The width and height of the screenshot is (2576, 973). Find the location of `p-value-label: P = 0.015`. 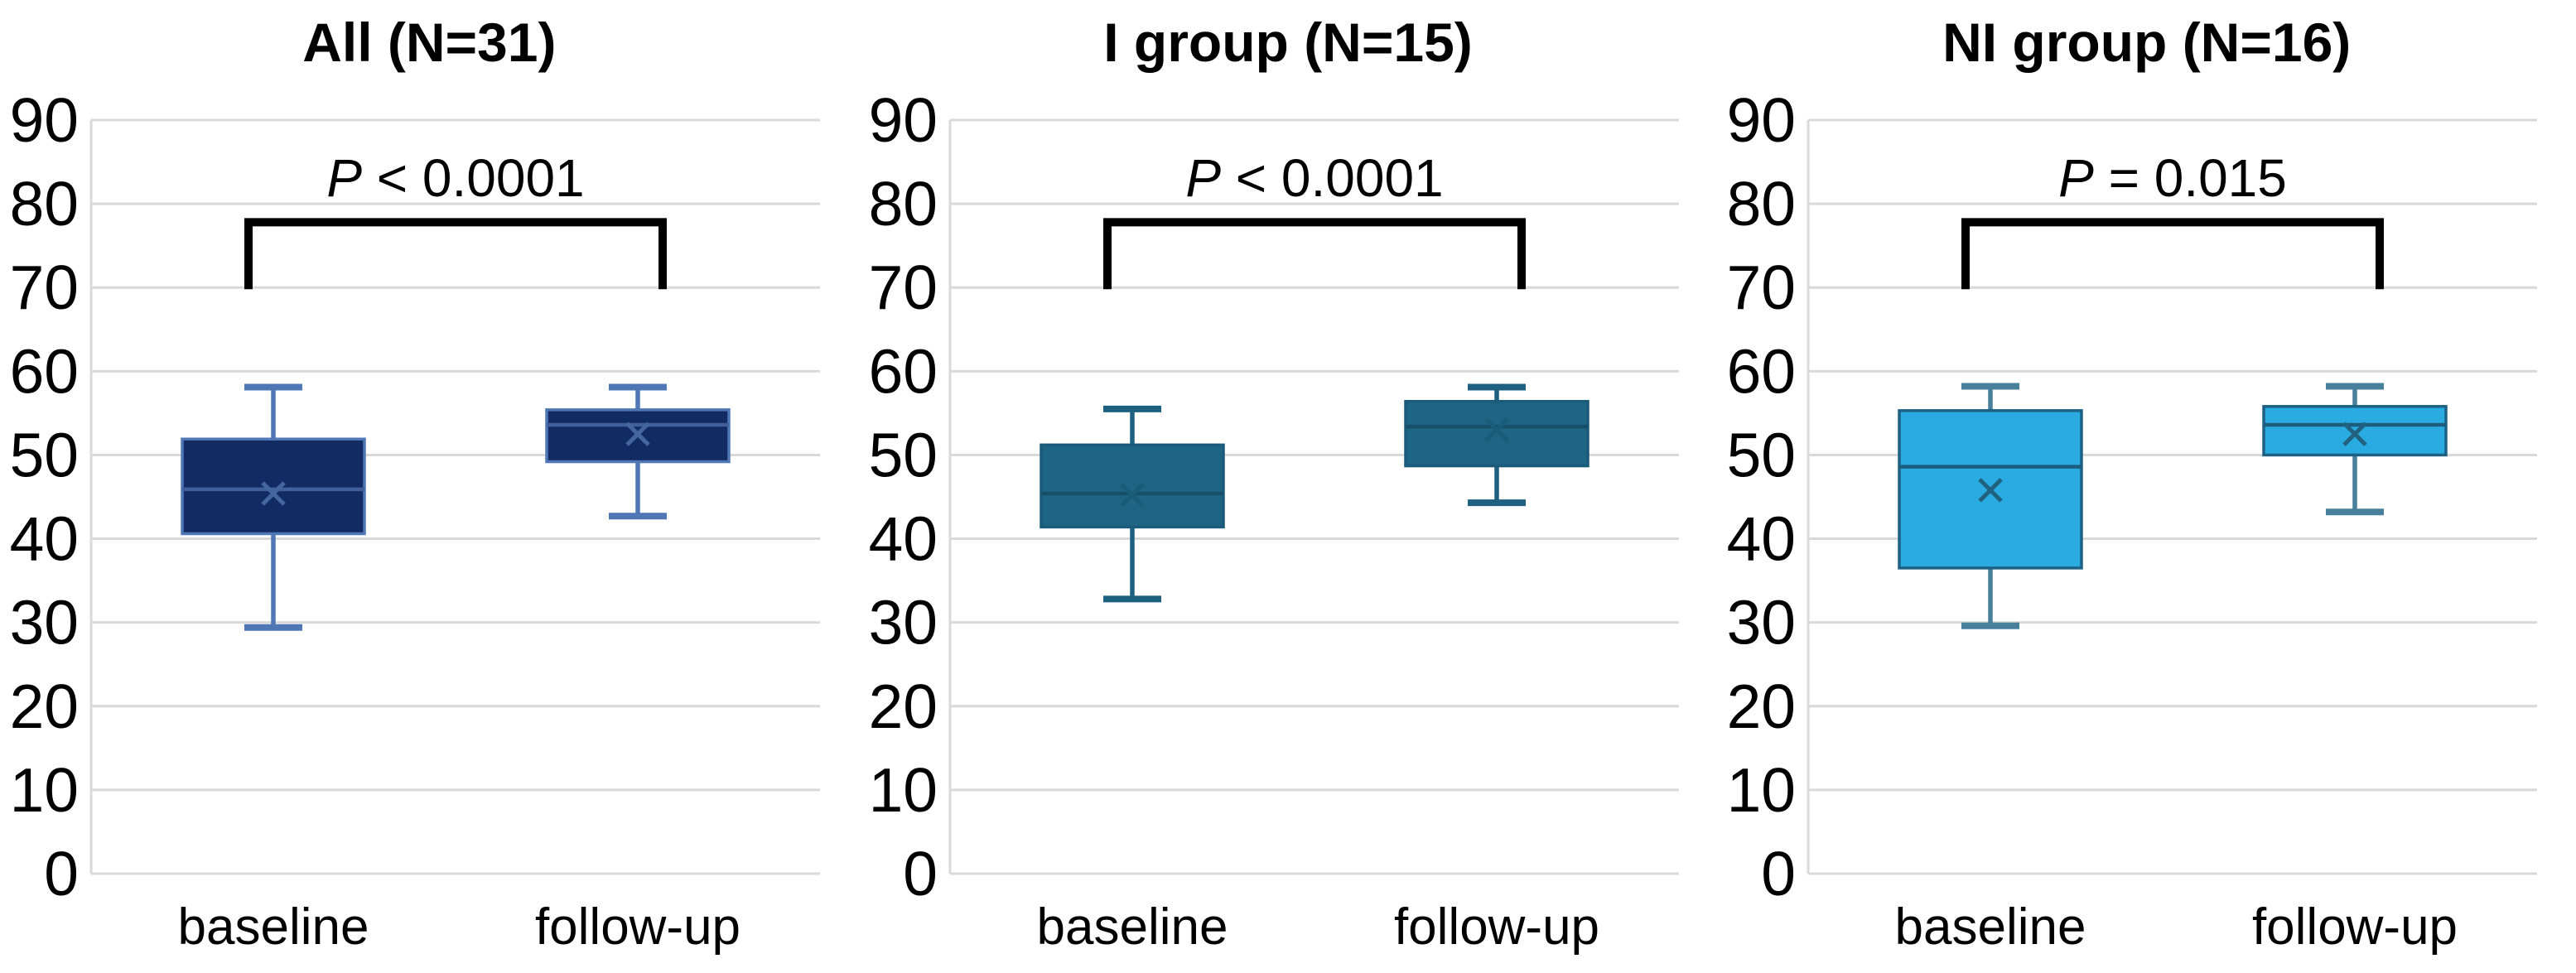

p-value-label: P = 0.015 is located at coordinates (2172, 178).